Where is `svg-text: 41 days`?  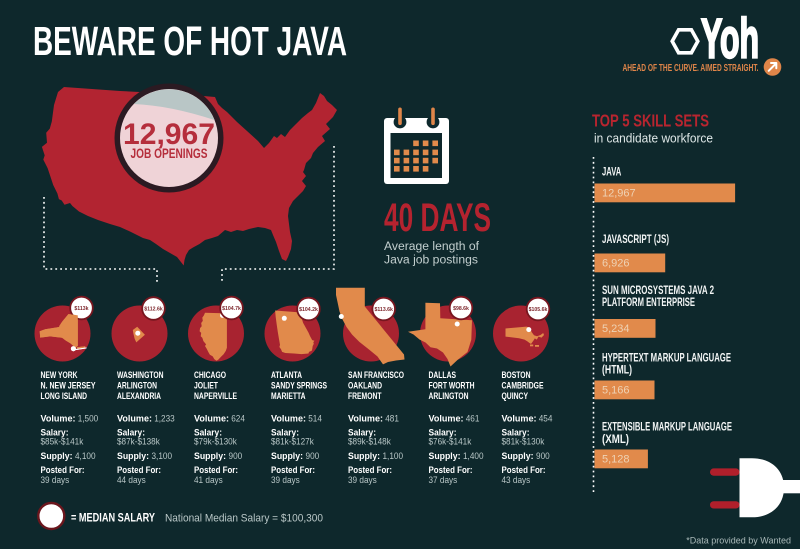 svg-text: 41 days is located at coordinates (208, 480).